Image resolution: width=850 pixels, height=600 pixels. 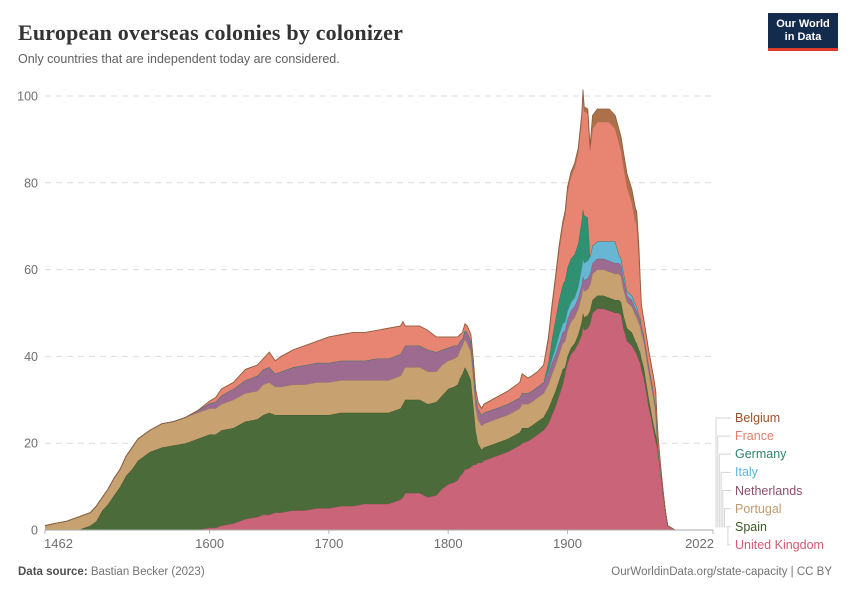 I want to click on legend-connector-united-kingdom, so click(x=729, y=536).